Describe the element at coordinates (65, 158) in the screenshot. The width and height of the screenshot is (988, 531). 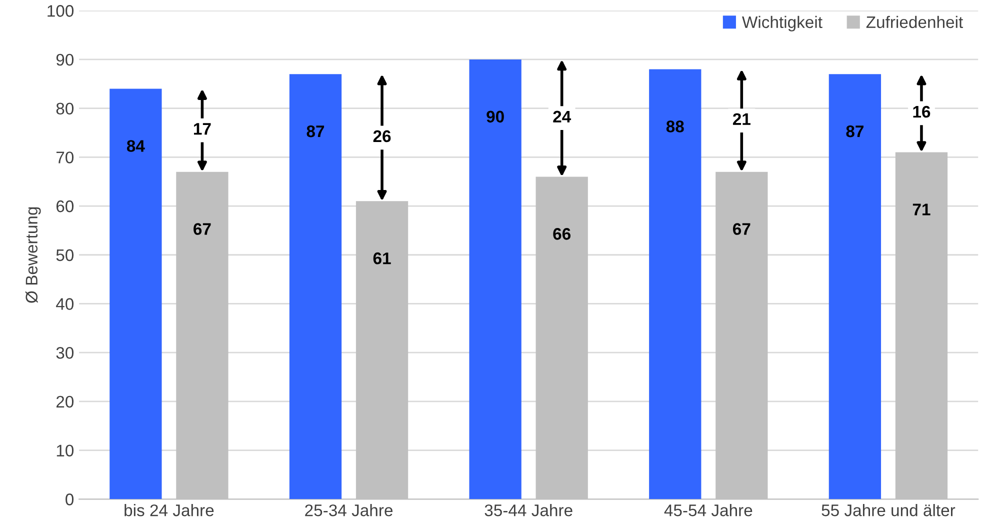
I see `y-tick-label: 70` at that location.